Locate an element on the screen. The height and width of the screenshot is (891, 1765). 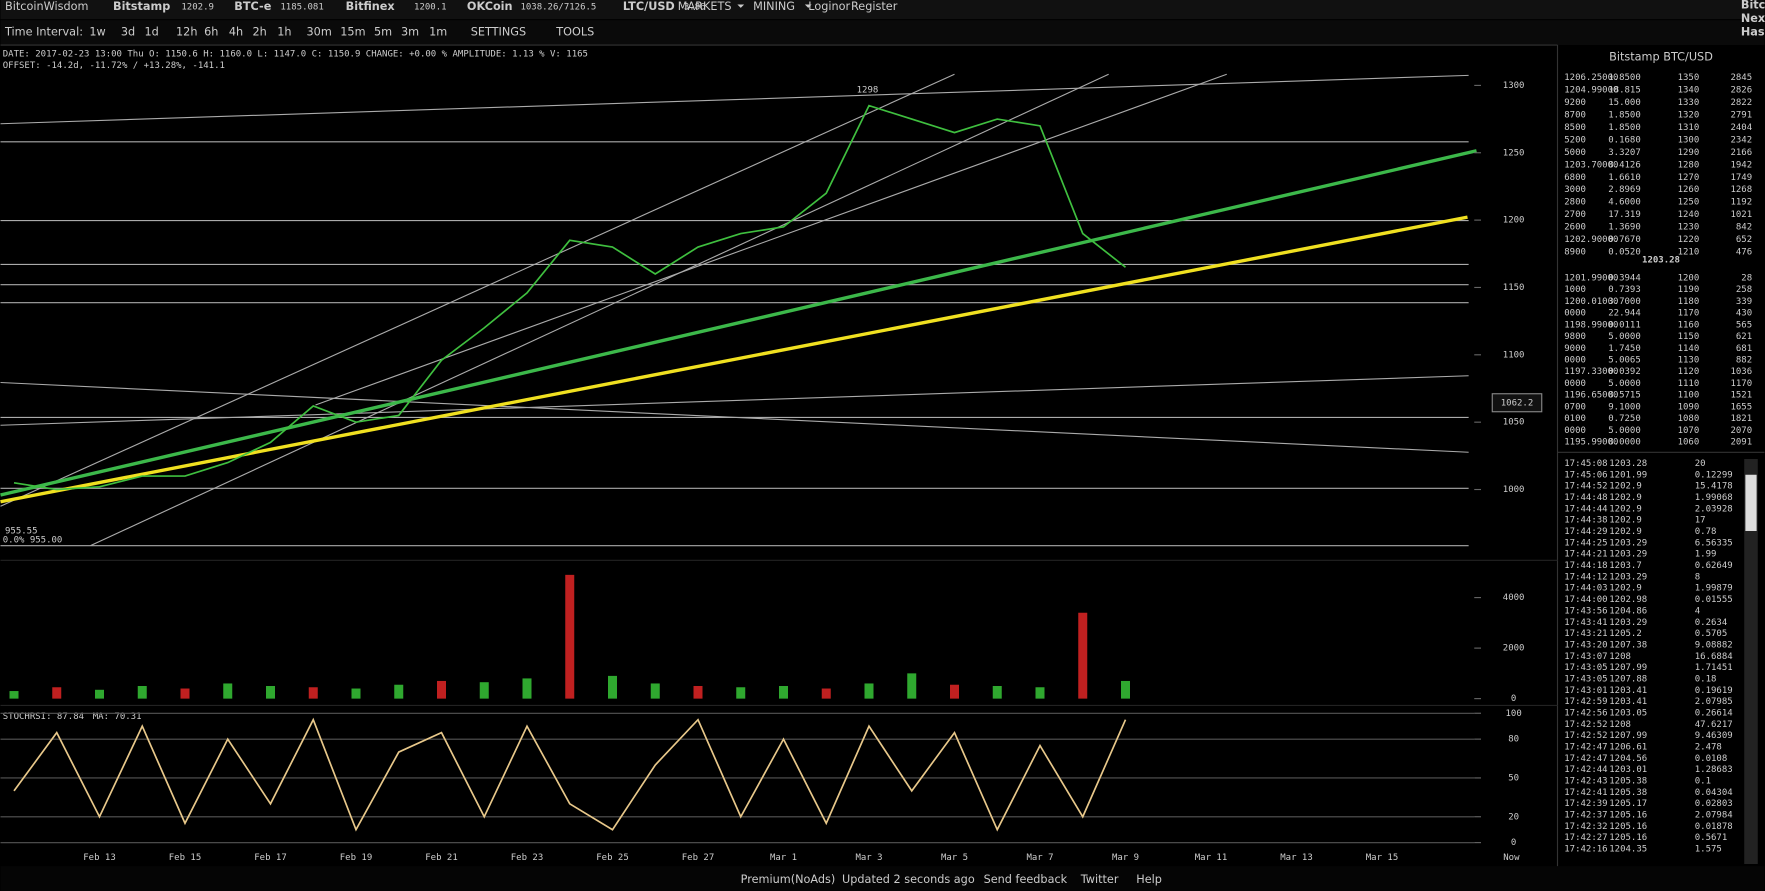
trade-time: 17:42:44 is located at coordinates (1585, 770).